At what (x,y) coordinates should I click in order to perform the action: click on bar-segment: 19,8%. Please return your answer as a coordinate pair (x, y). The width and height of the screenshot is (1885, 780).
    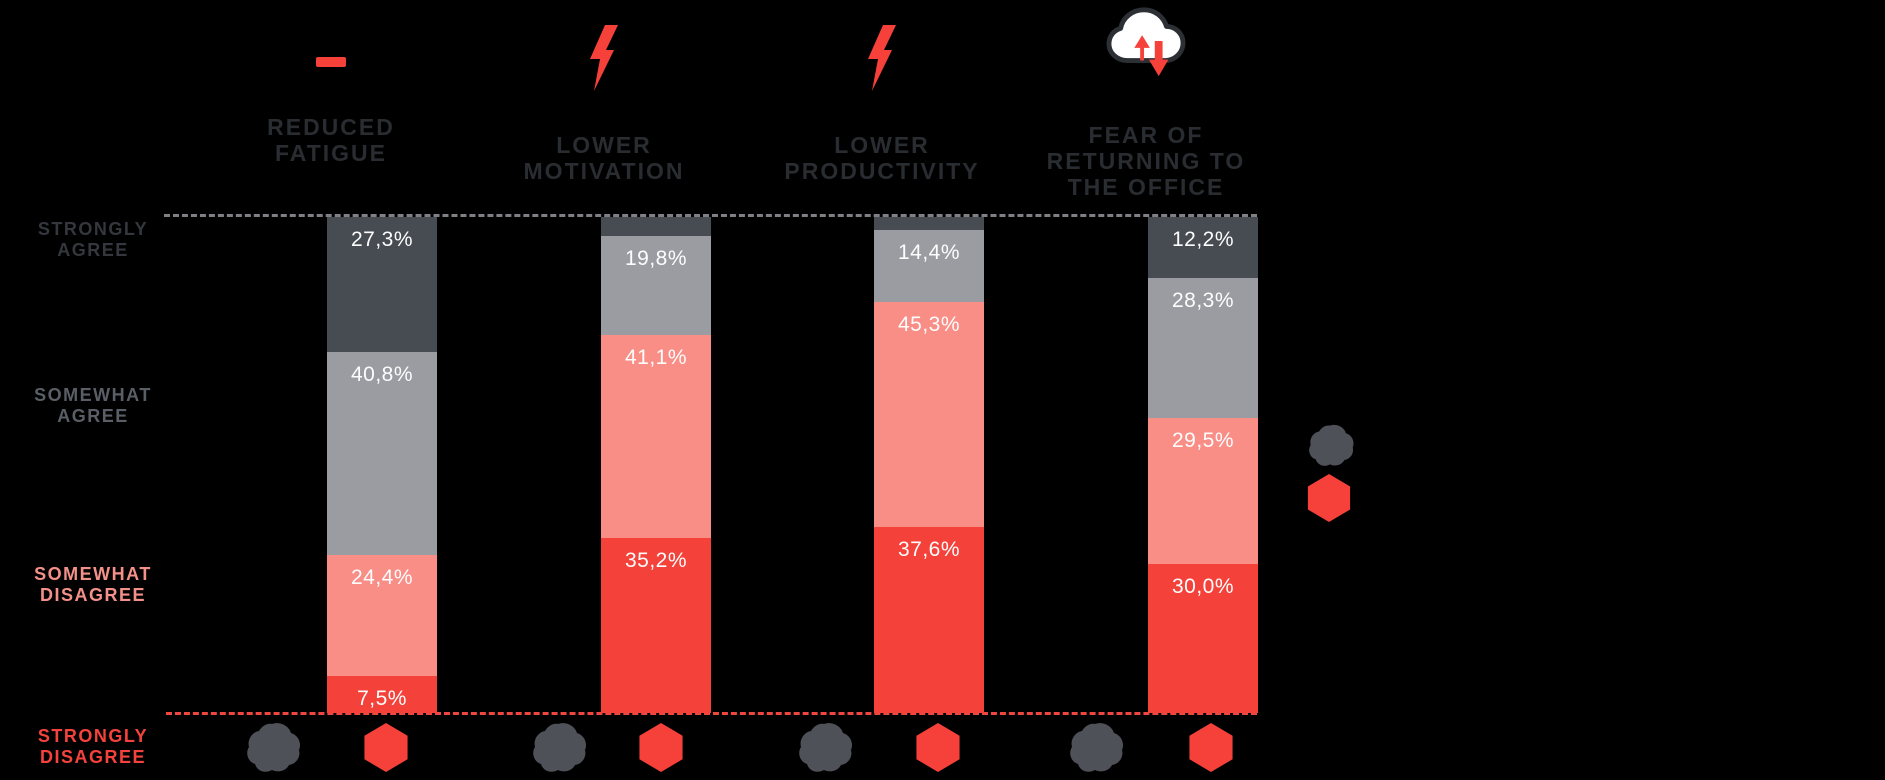
    Looking at the image, I should click on (656, 285).